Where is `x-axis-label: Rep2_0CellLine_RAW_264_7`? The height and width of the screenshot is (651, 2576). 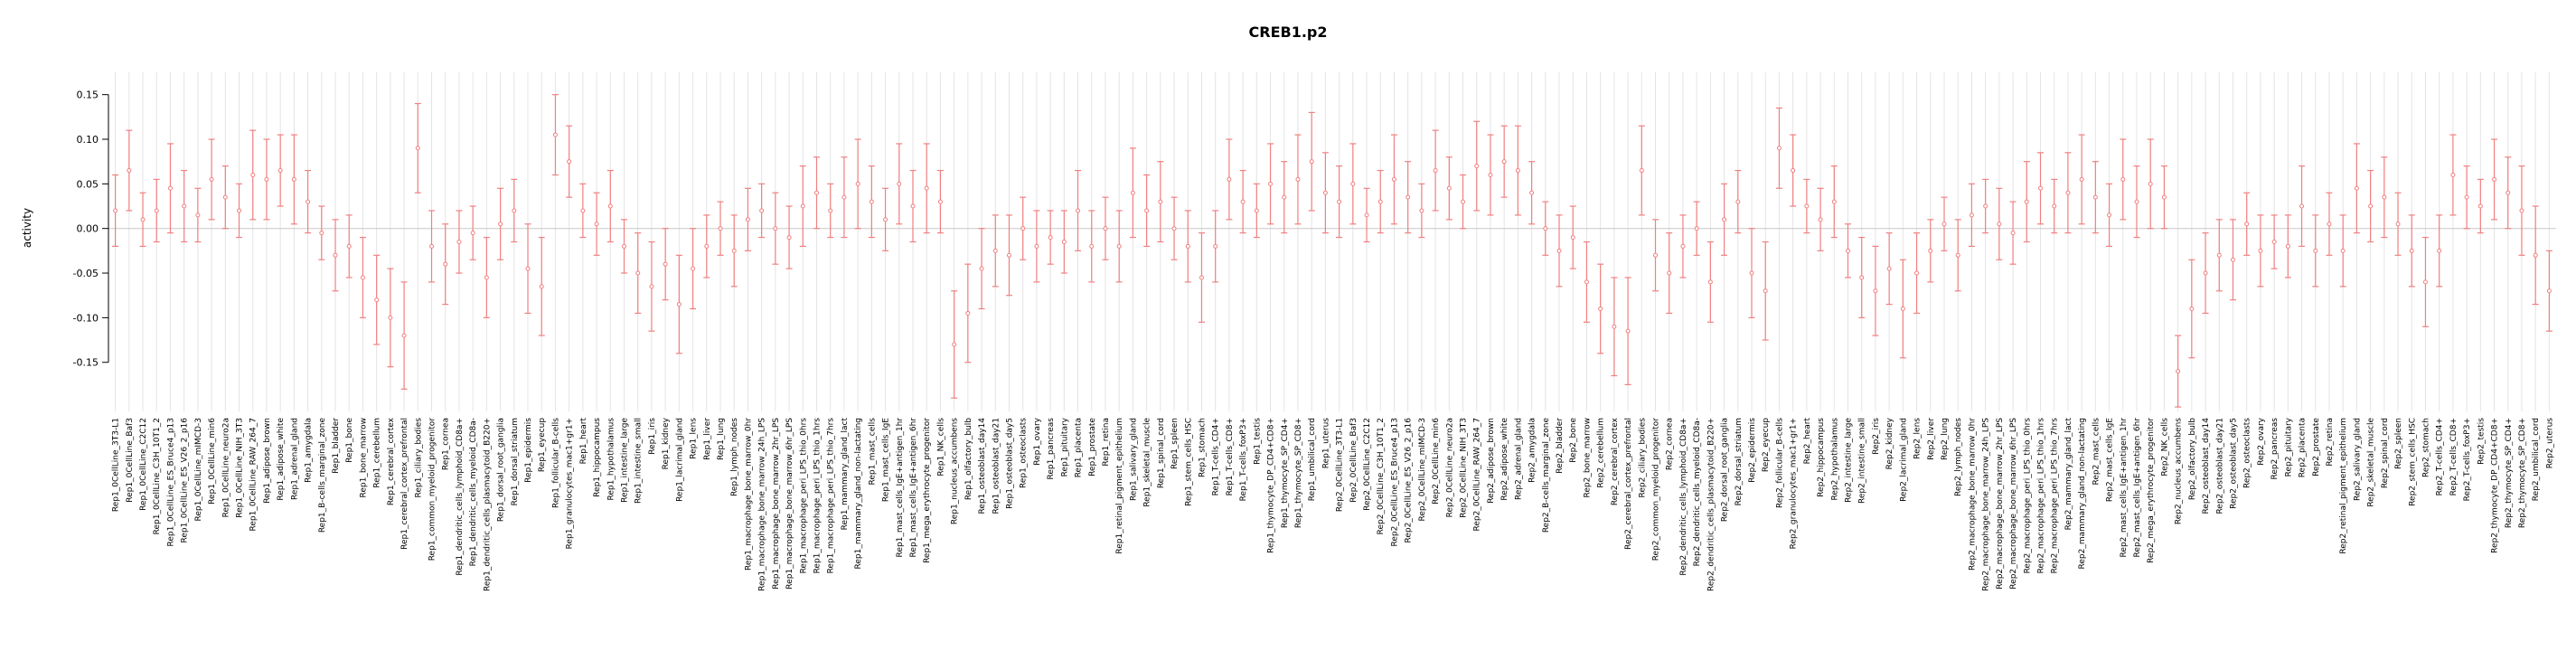
x-axis-label: Rep2_0CellLine_RAW_264_7 is located at coordinates (1478, 475).